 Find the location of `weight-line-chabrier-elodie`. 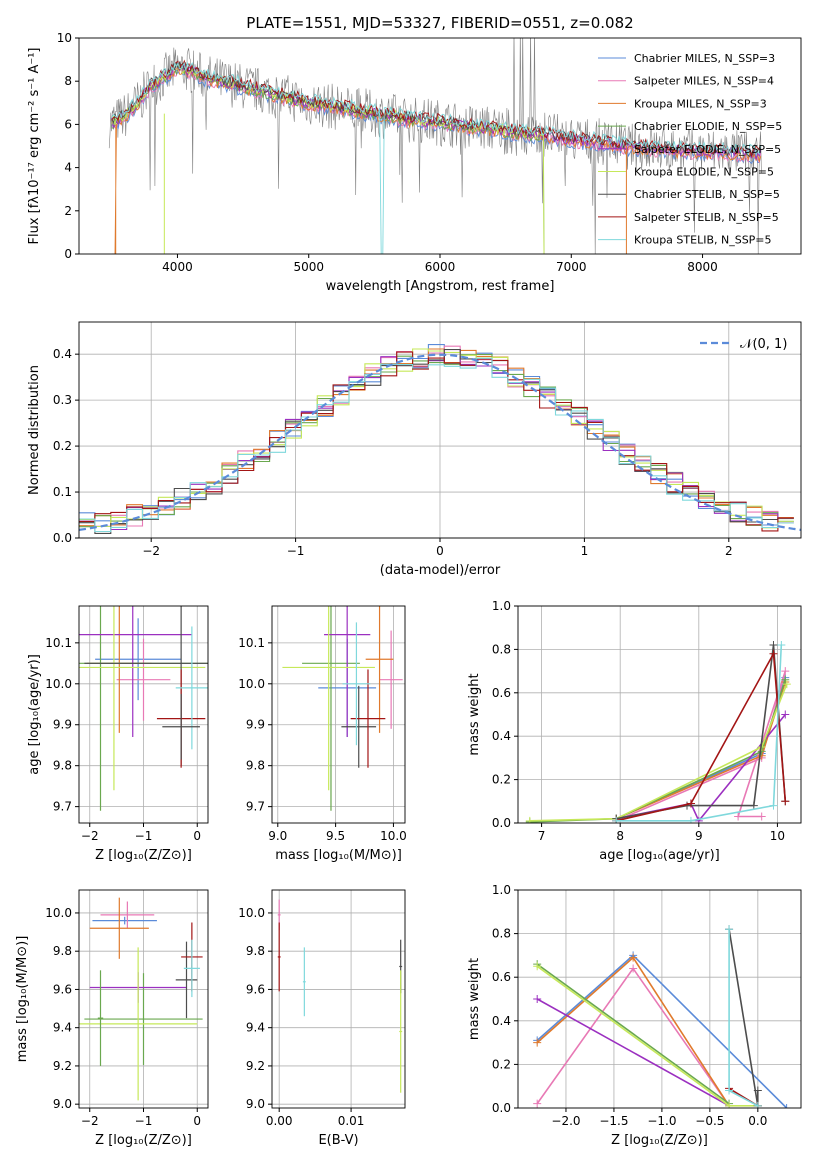

weight-line-chabrier-elodie is located at coordinates (633, 1034).